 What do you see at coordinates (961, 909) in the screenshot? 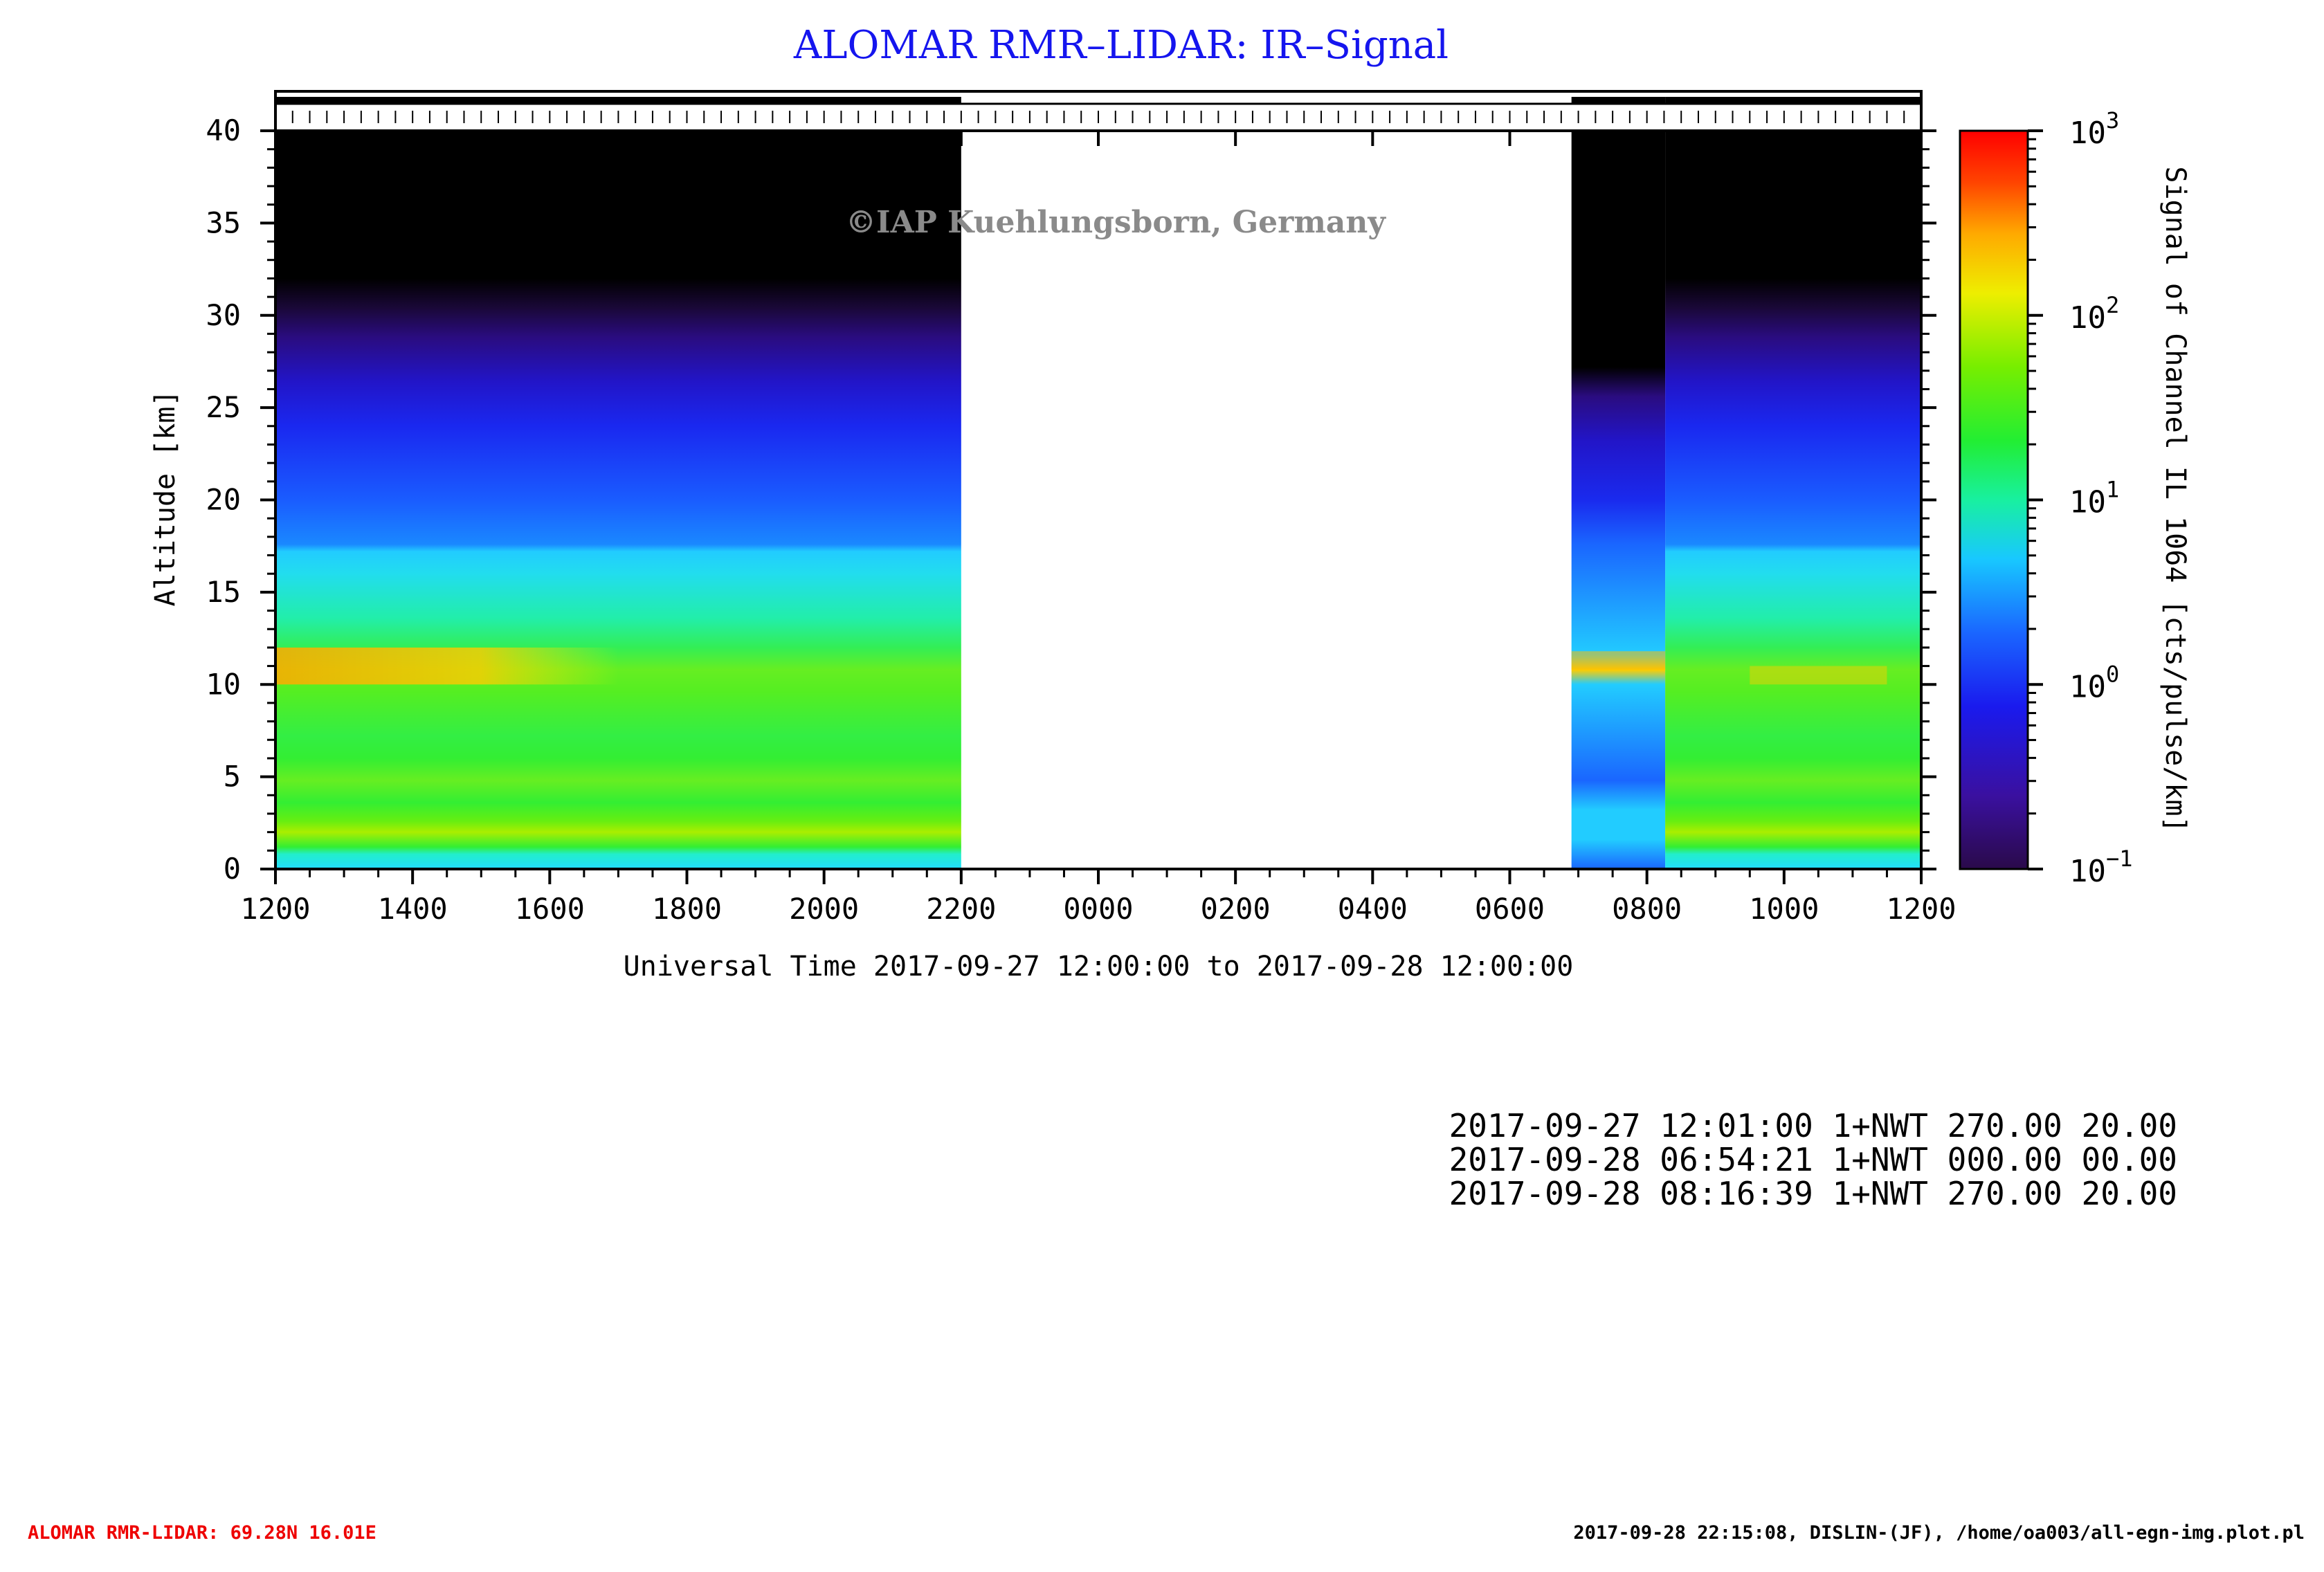
I see `x-tick-label: 2200` at bounding box center [961, 909].